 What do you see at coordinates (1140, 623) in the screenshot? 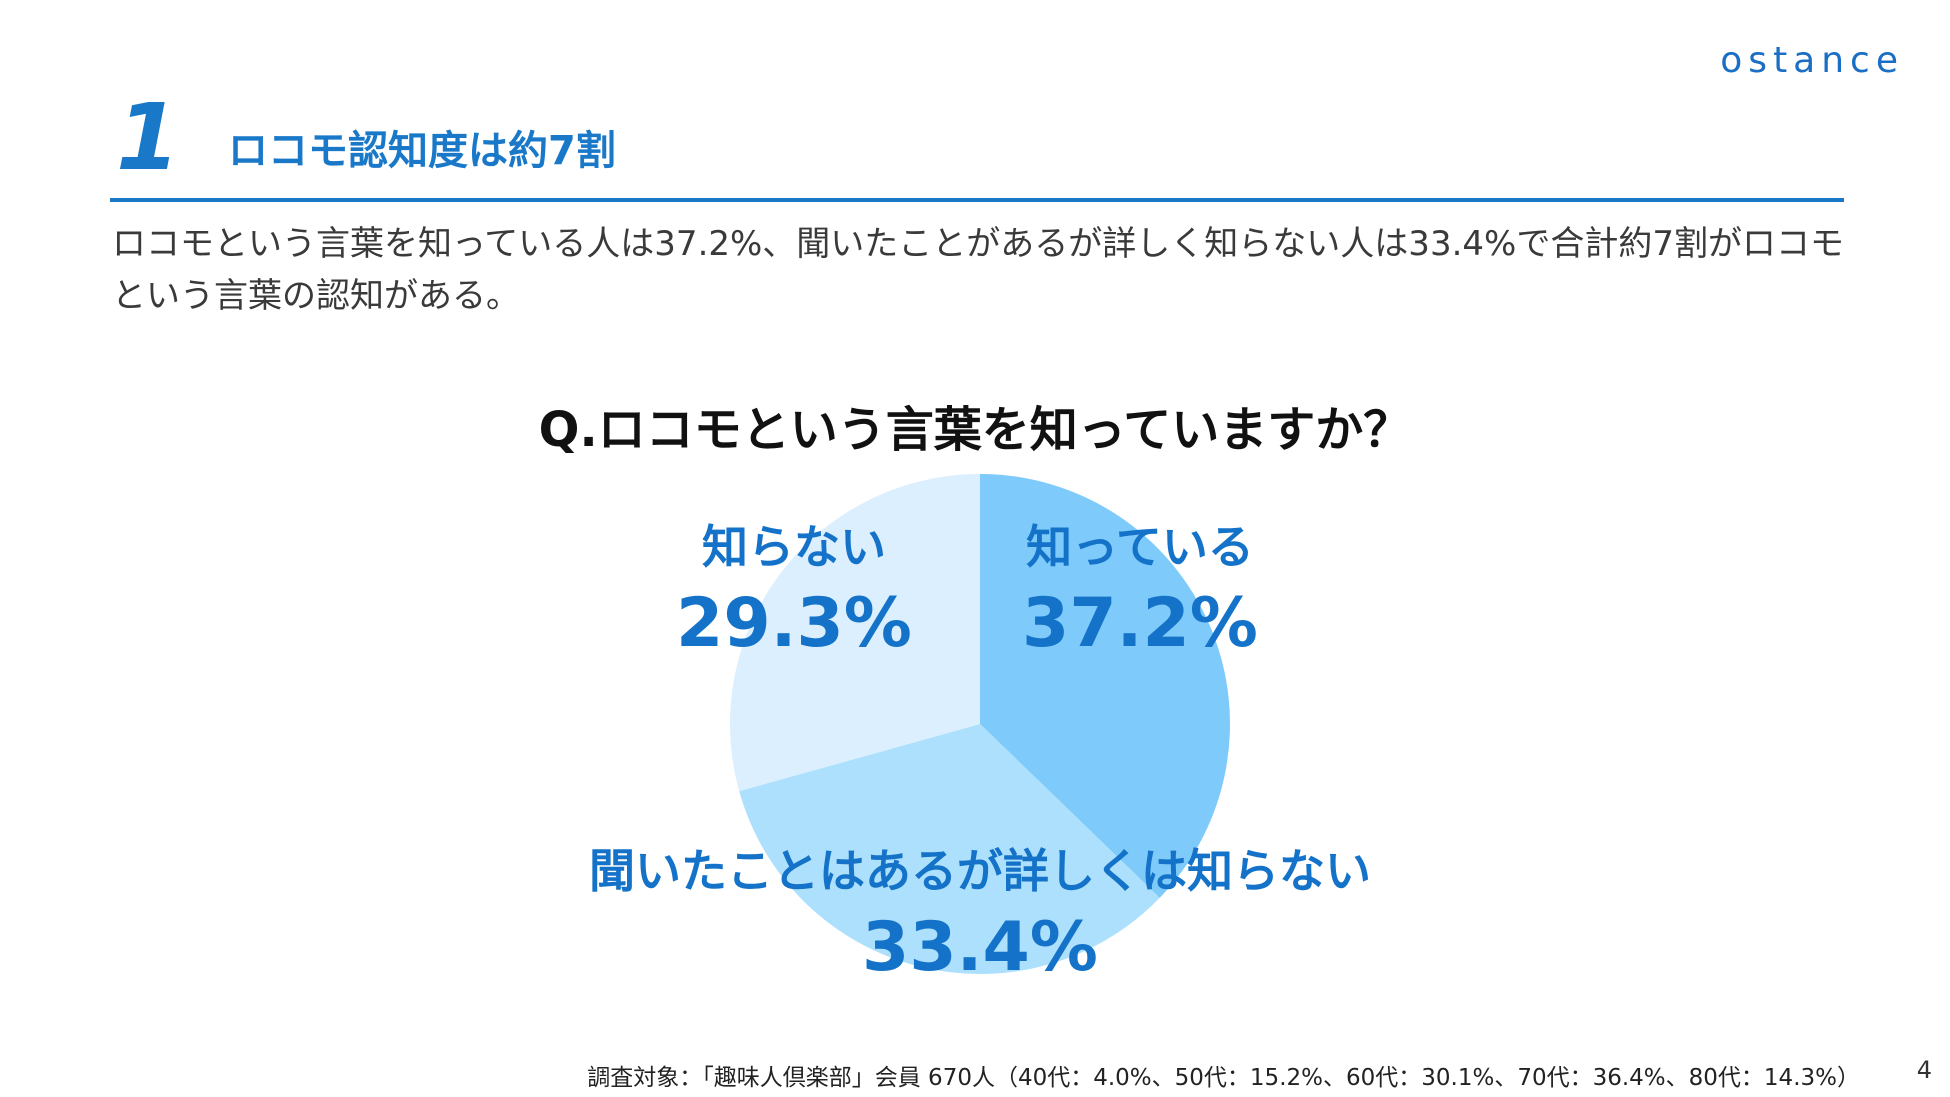
I see `slice-value-know: 37.2%` at bounding box center [1140, 623].